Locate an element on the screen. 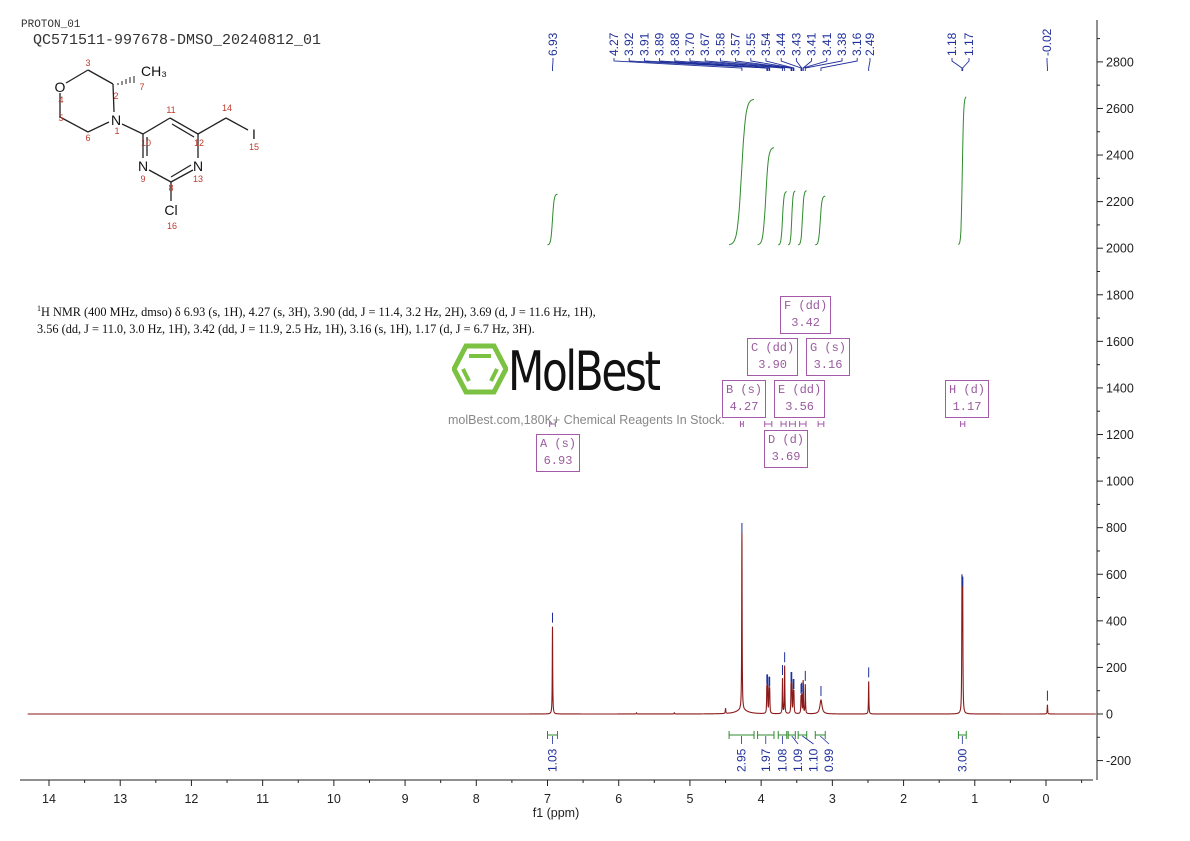 Image resolution: width=1190 pixels, height=841 pixels. y-tick-label: 200 is located at coordinates (1116, 668).